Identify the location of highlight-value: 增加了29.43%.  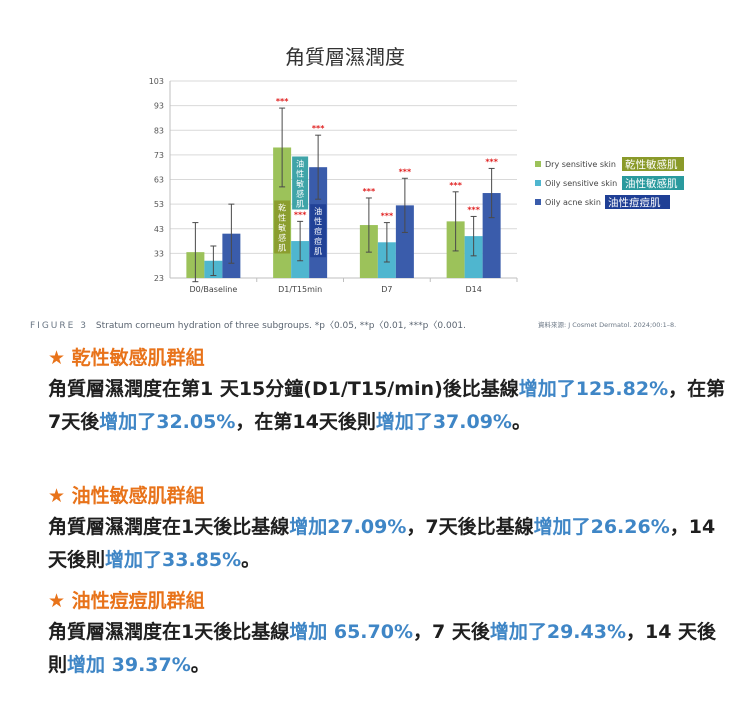
(557, 632).